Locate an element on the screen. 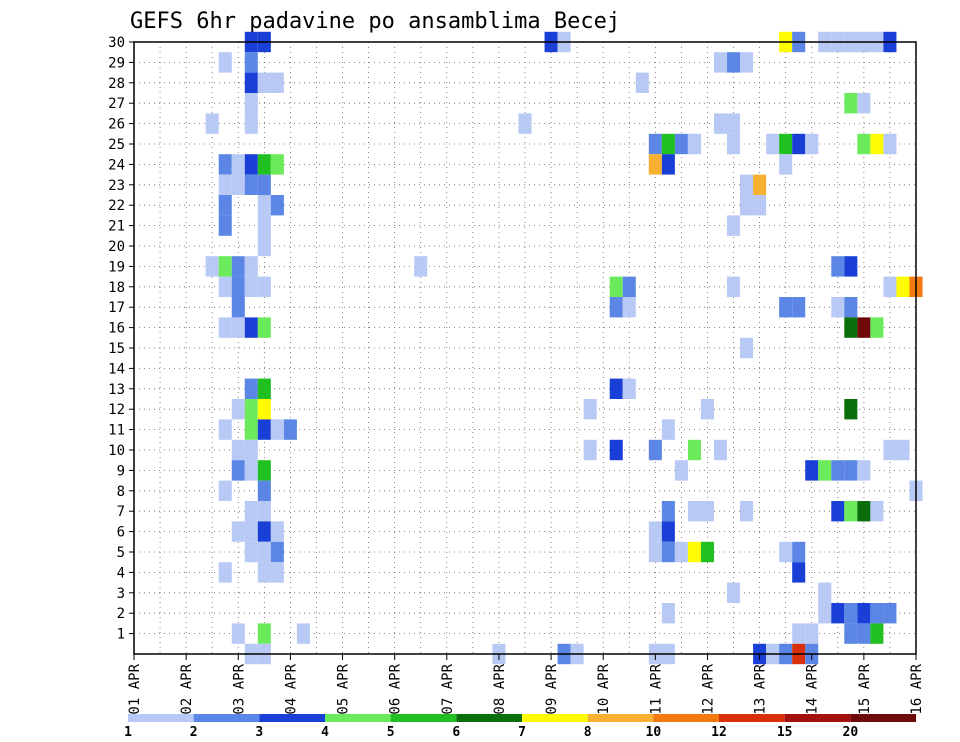 This screenshot has width=960, height=742. y-tick-label: 21 is located at coordinates (116, 227).